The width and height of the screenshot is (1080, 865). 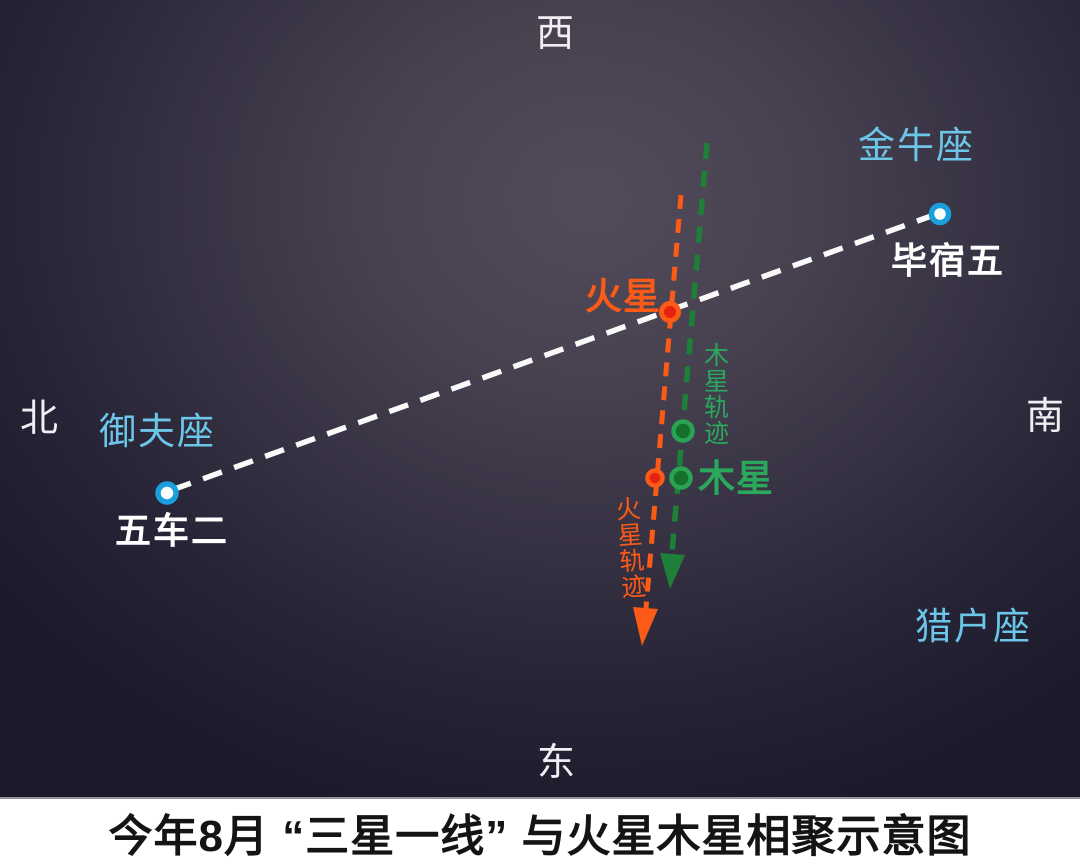 What do you see at coordinates (540, 836) in the screenshot?
I see `diagram-caption: 今年8月 “三星一线” 与火星木星相聚示意图` at bounding box center [540, 836].